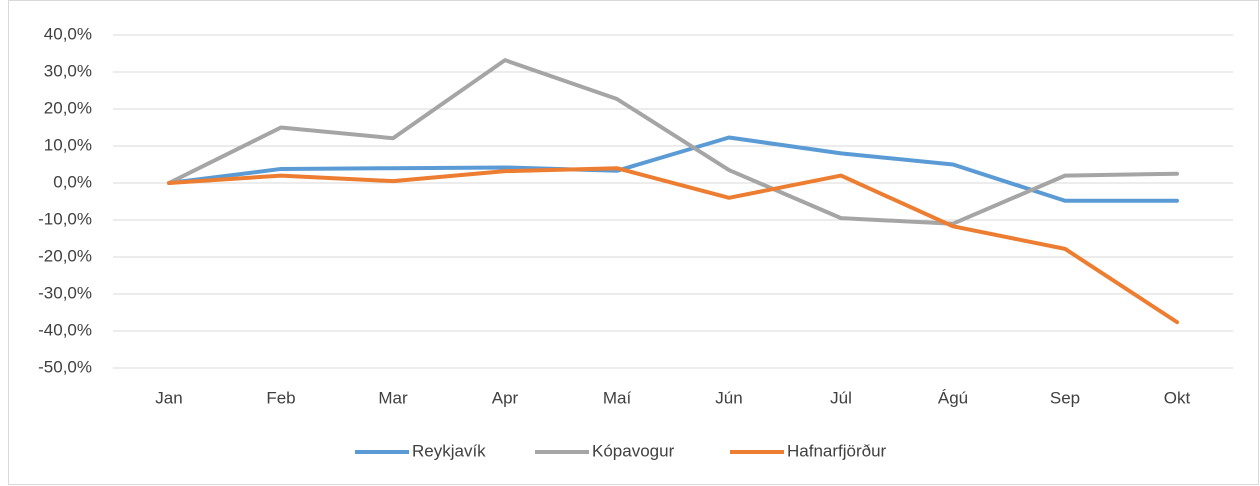 The height and width of the screenshot is (486, 1260). I want to click on y-tick-label: 40,0%, so click(68, 33).